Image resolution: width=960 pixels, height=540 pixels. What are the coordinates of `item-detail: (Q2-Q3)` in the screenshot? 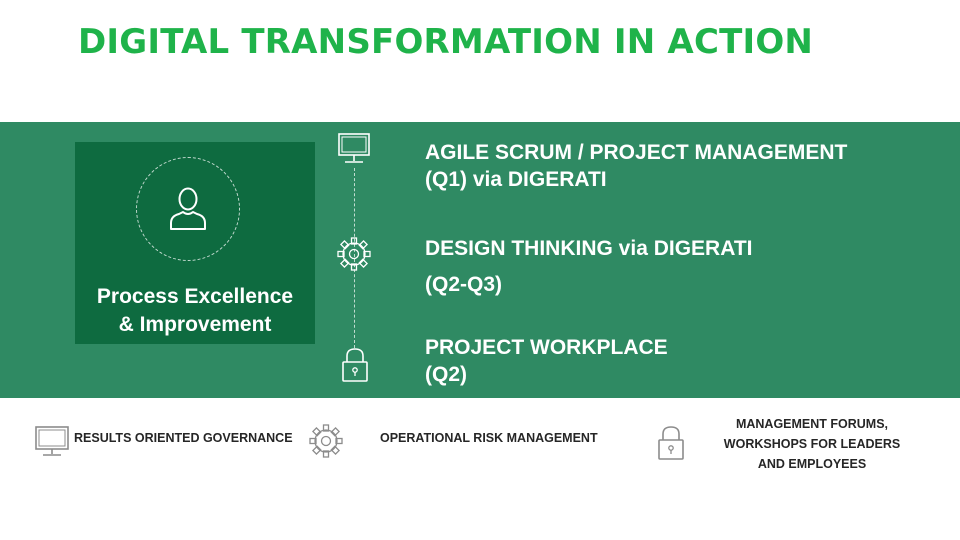 It's located at (464, 284).